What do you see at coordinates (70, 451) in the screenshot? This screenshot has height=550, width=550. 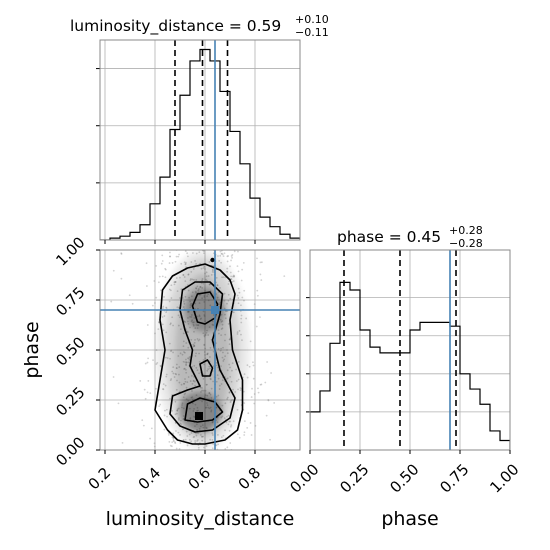 I see `joint-y-tick-label: 0.00` at bounding box center [70, 451].